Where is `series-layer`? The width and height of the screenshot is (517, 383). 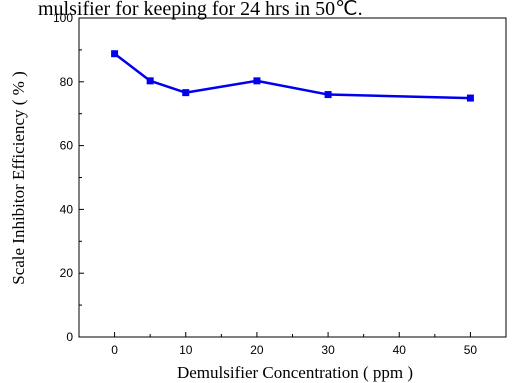
series-layer is located at coordinates (292, 76).